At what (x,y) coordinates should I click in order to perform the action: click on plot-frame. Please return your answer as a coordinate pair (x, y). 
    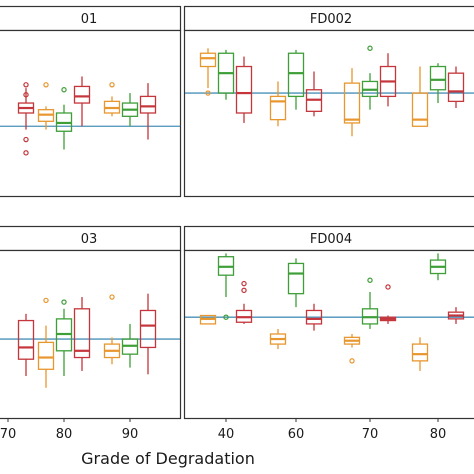
    Looking at the image, I should click on (91, 334).